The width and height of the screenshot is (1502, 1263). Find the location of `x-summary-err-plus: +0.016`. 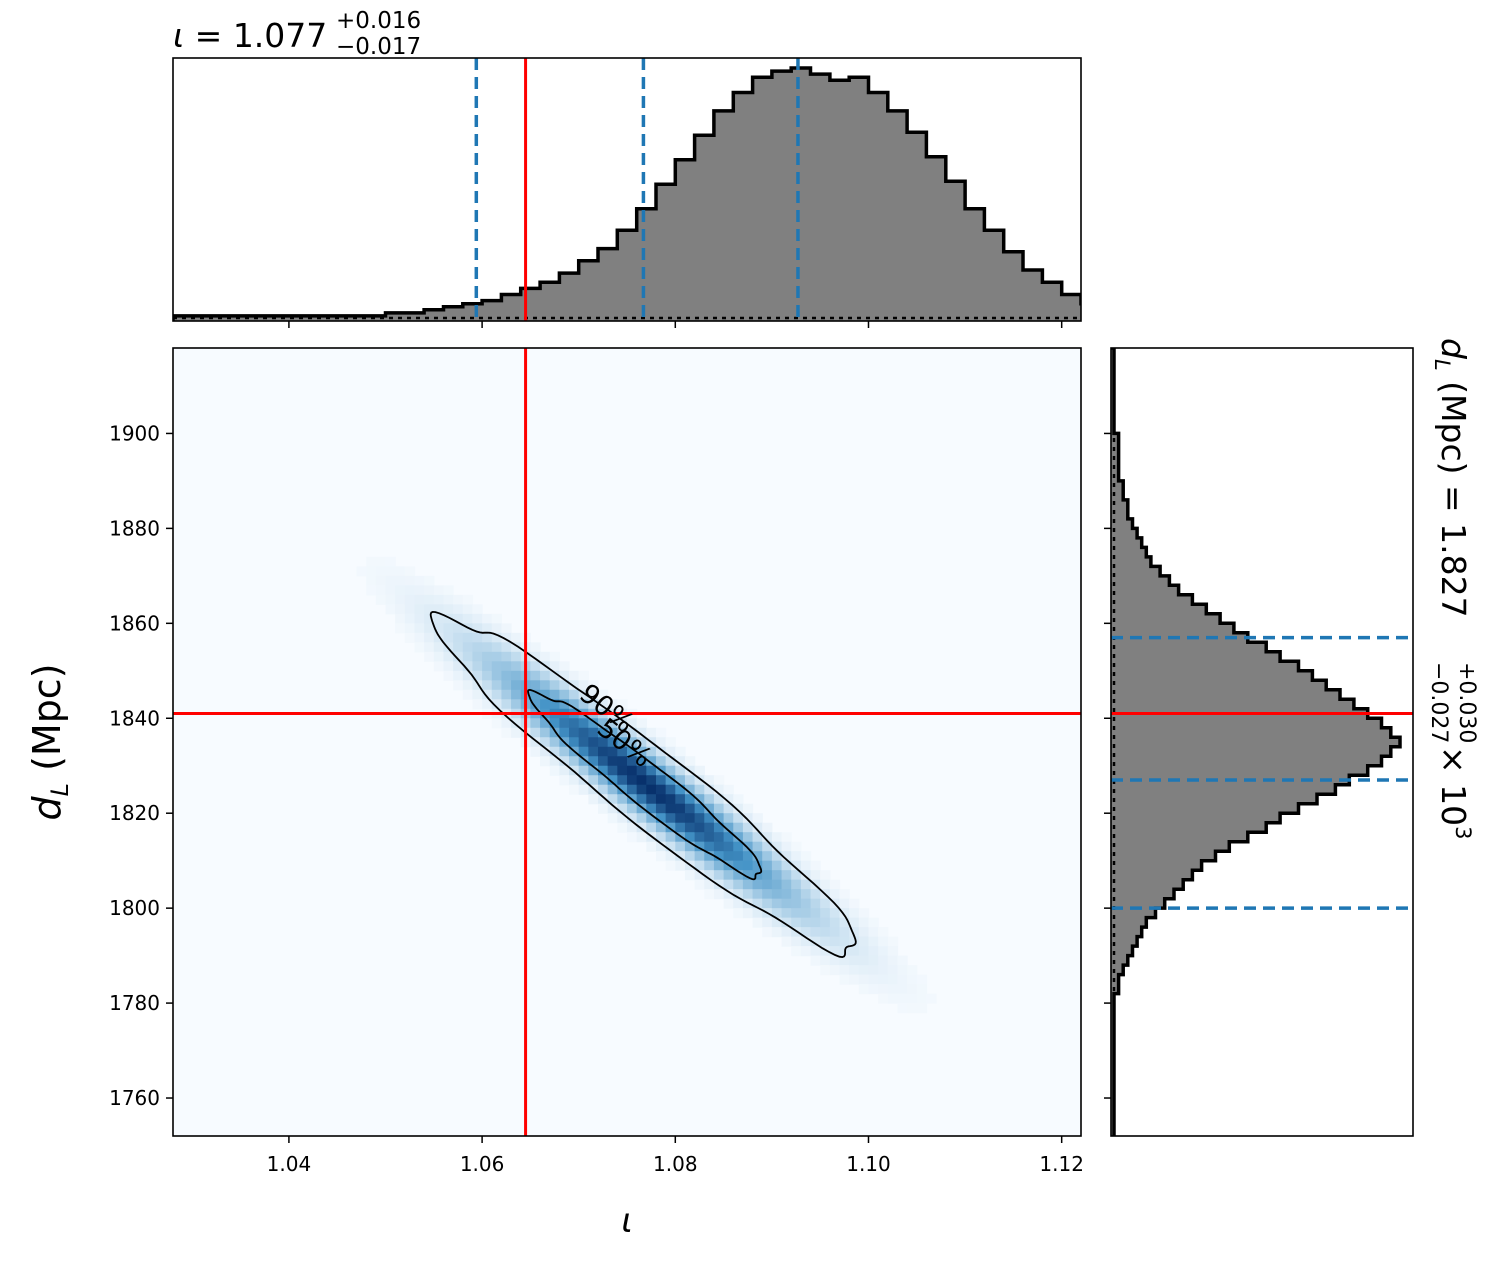

x-summary-err-plus: +0.016 is located at coordinates (378, 21).